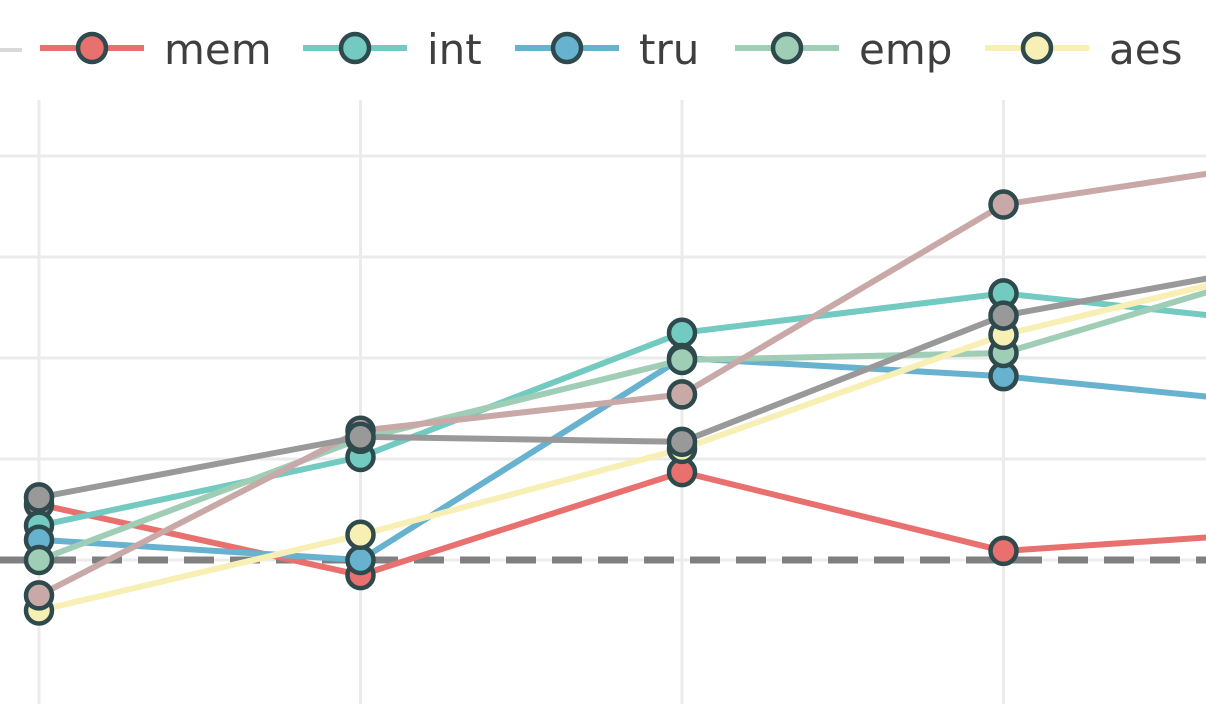  What do you see at coordinates (905, 49) in the screenshot?
I see `legend-label: emp` at bounding box center [905, 49].